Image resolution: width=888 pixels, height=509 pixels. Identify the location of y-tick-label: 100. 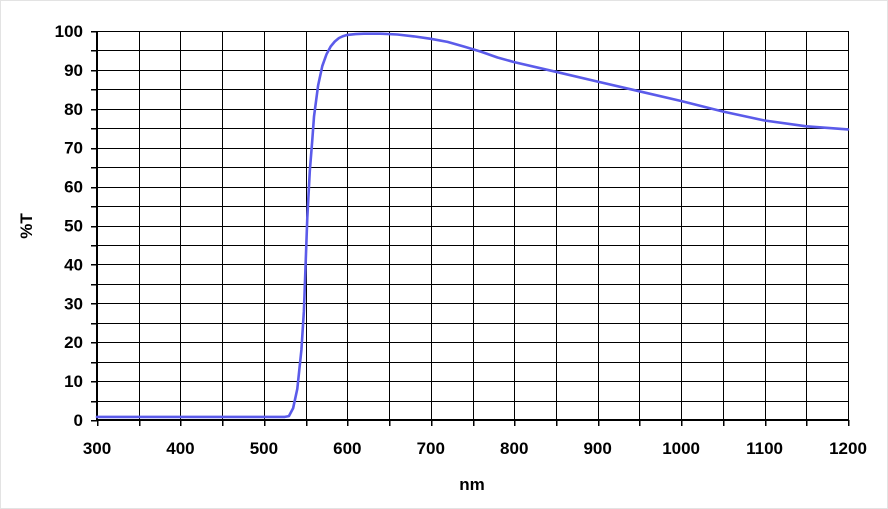
(69, 31).